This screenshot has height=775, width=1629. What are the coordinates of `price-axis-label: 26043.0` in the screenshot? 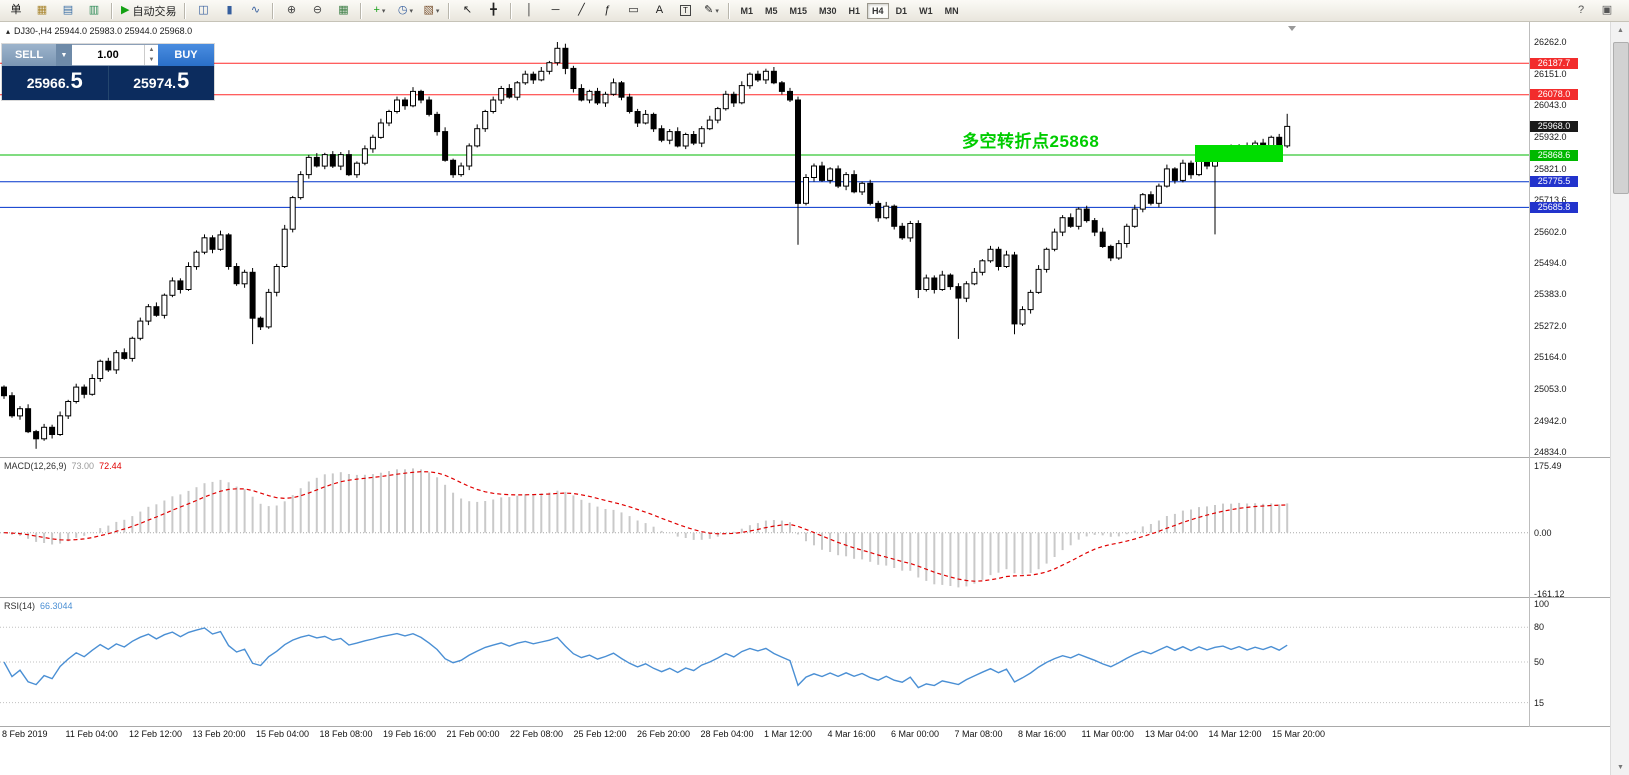 It's located at (1550, 104).